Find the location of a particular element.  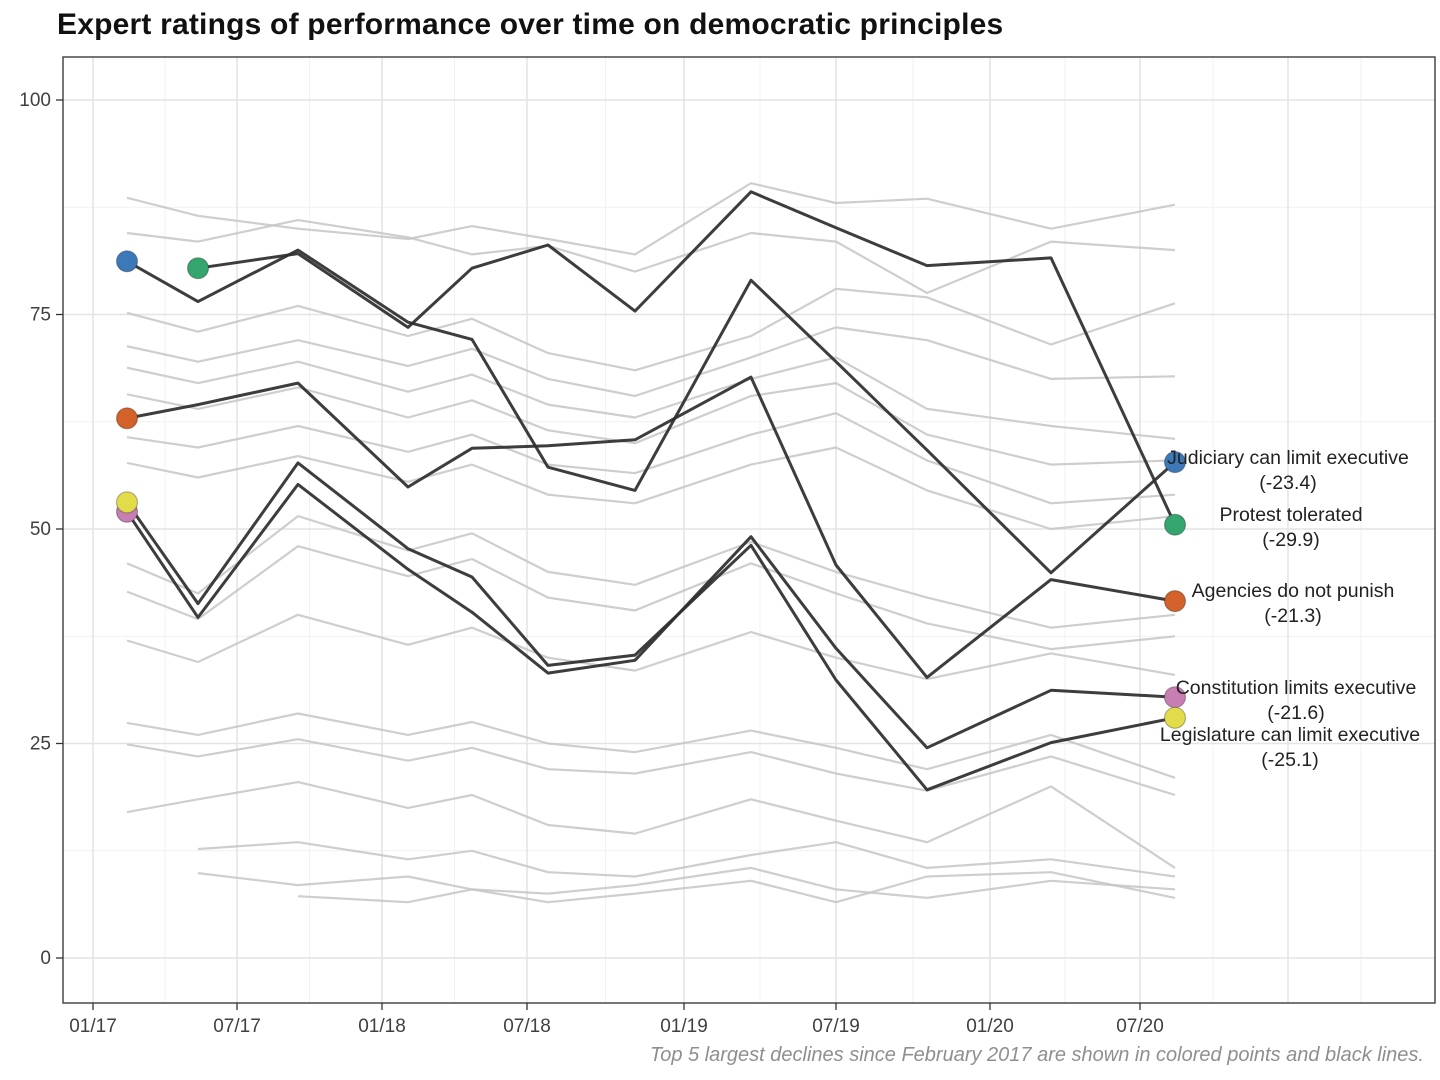

data-point-protest-end is located at coordinates (1175, 524).